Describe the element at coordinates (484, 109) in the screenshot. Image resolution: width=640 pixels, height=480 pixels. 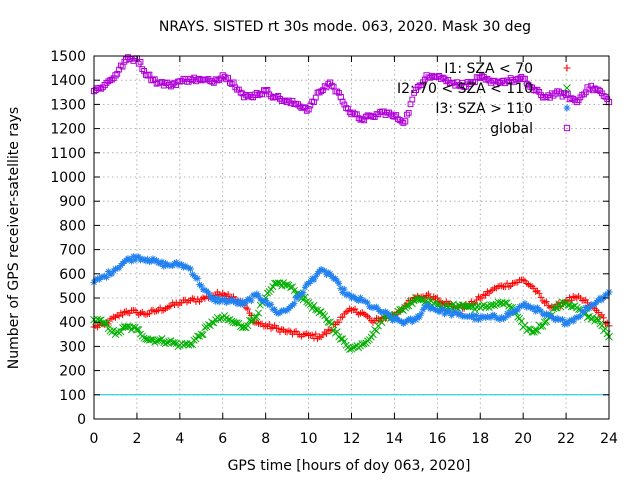
I see `legend-label: I3: SZA > 110` at that location.